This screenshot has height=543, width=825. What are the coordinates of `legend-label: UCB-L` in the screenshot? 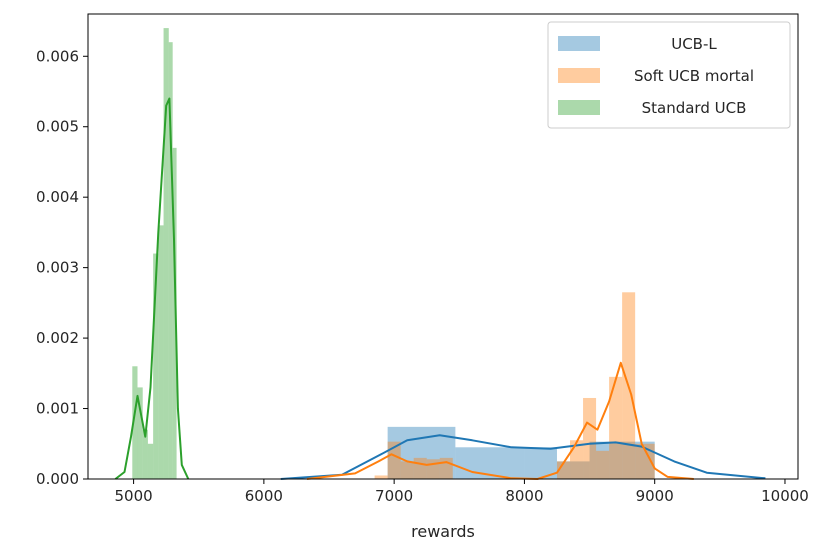 It's located at (694, 44).